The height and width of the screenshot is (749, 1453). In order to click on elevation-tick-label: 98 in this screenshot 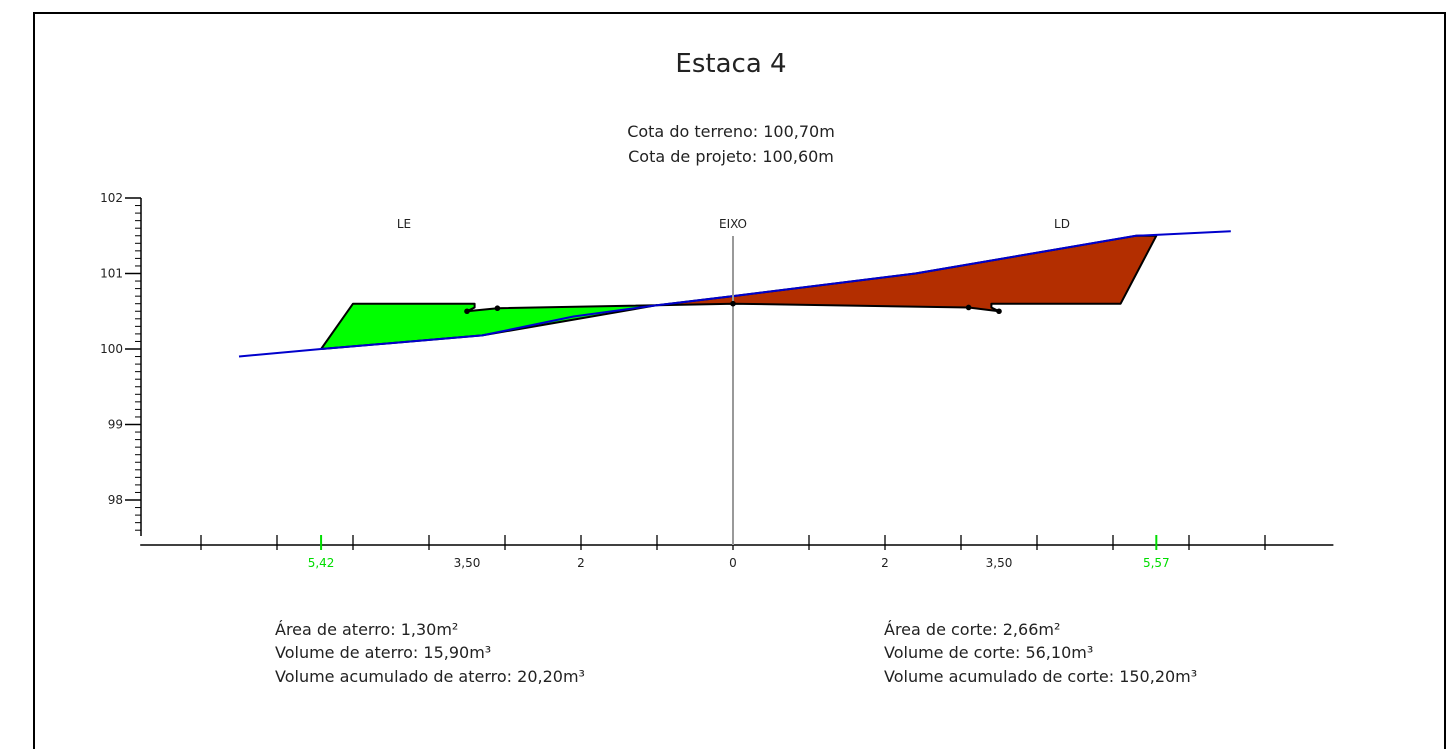, I will do `click(115, 500)`.